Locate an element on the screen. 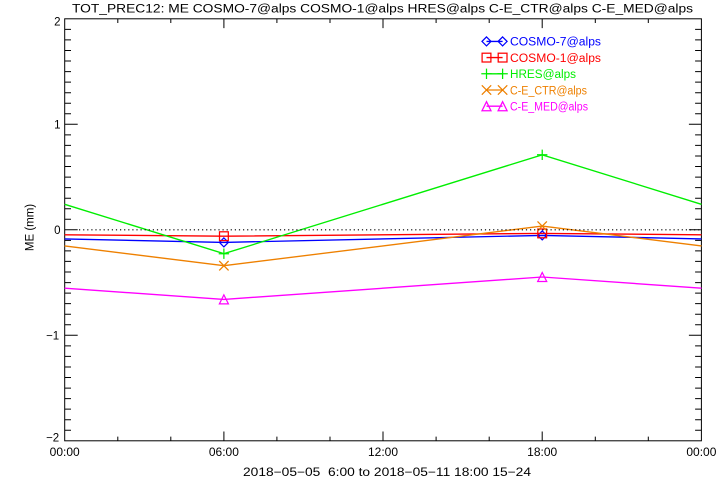 The height and width of the screenshot is (480, 720). svg-text: C-E_CTR@alps is located at coordinates (548, 91).